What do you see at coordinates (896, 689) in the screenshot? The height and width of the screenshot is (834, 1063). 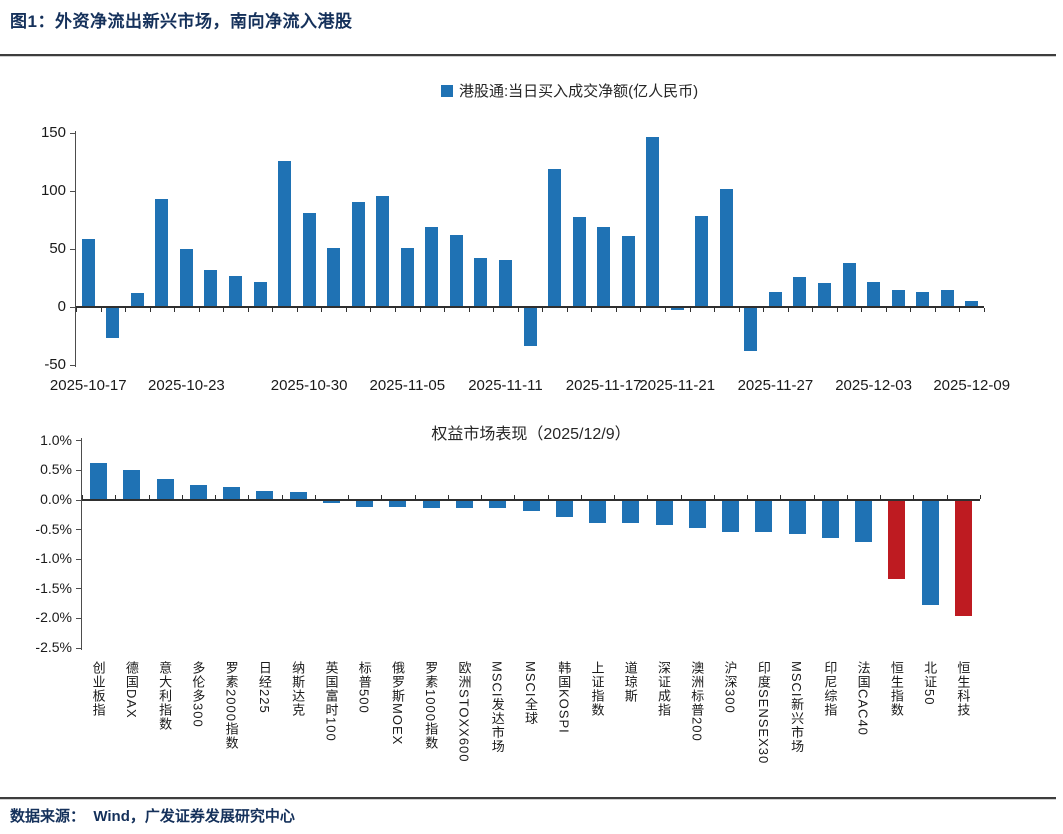 I see `category-label: 恒生指数` at bounding box center [896, 689].